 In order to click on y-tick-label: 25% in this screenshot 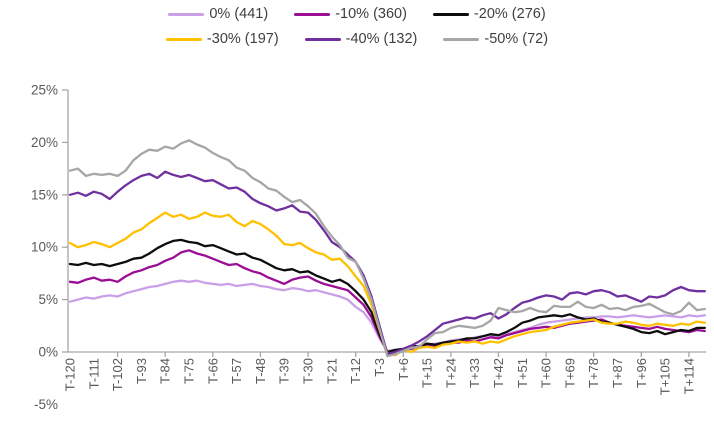, I will do `click(44, 90)`.